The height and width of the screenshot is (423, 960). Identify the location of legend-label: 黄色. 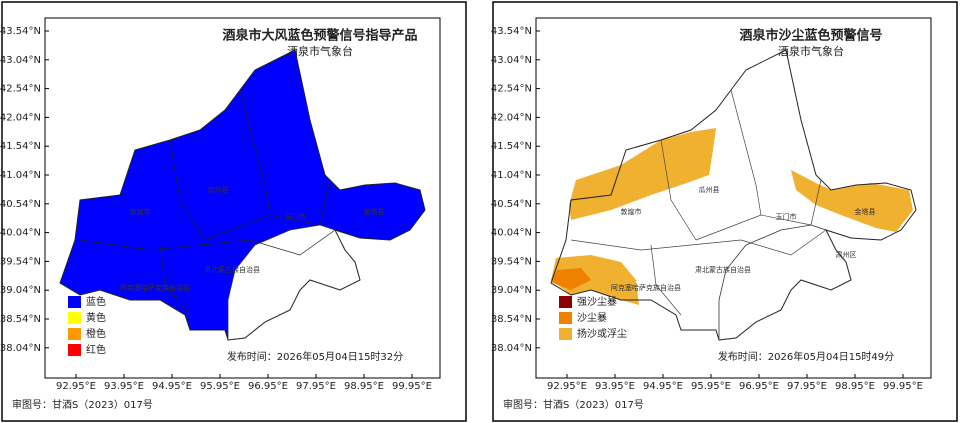
(96, 317).